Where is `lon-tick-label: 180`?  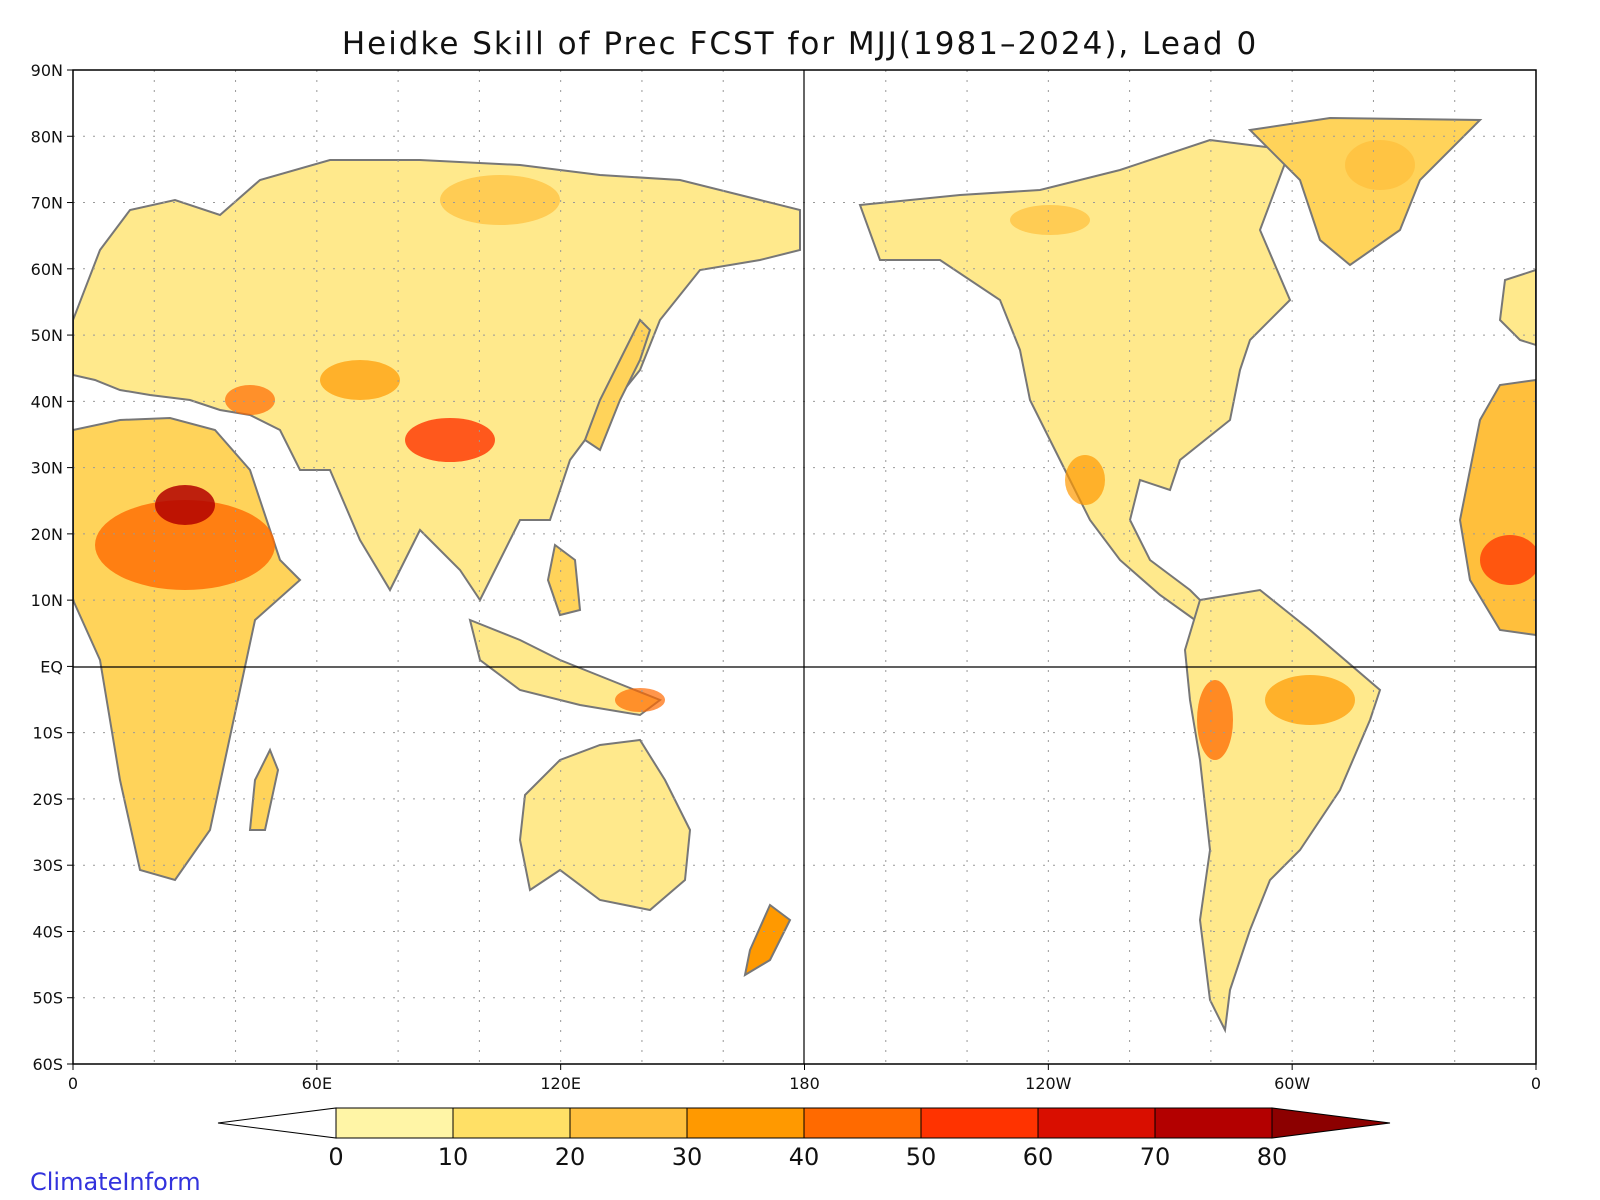
lon-tick-label: 180 is located at coordinates (804, 1083).